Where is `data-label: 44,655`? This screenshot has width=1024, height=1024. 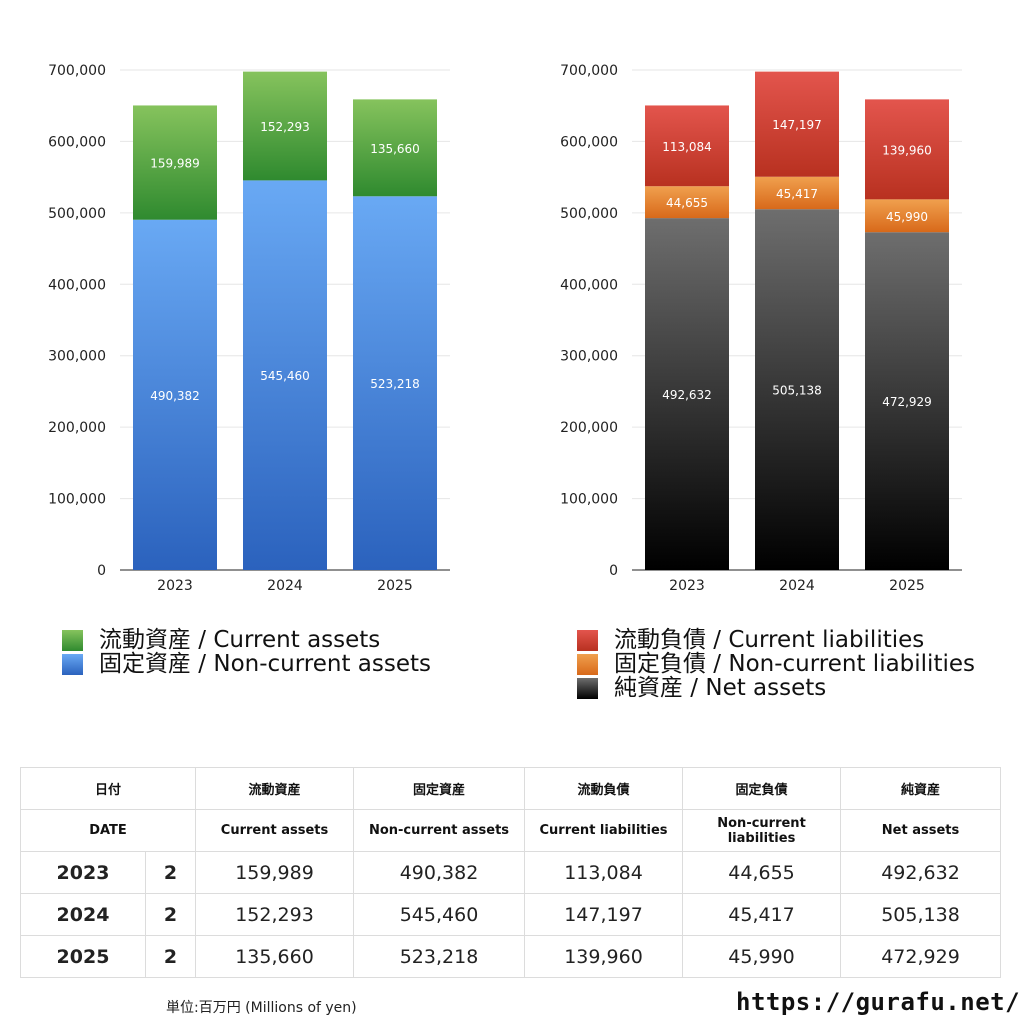 data-label: 44,655 is located at coordinates (687, 203).